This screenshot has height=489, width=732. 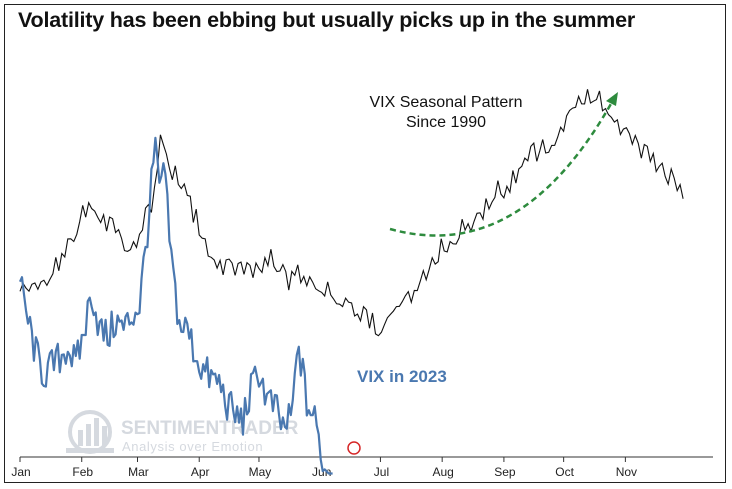 What do you see at coordinates (446, 102) in the screenshot?
I see `seasonal-label-line1: VIX Seasonal Pattern` at bounding box center [446, 102].